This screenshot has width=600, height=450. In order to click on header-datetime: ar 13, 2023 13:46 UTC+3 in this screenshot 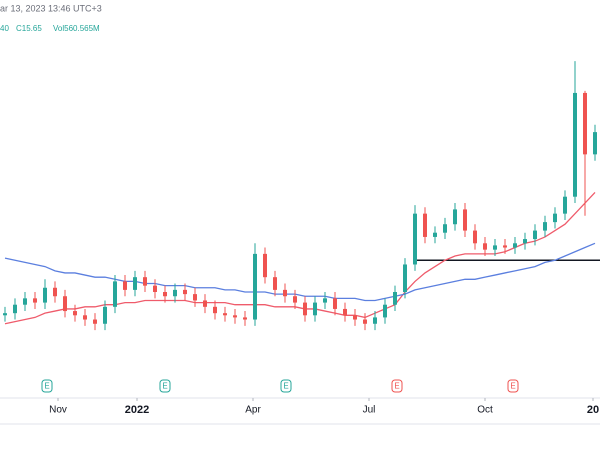, I will do `click(51, 8)`.